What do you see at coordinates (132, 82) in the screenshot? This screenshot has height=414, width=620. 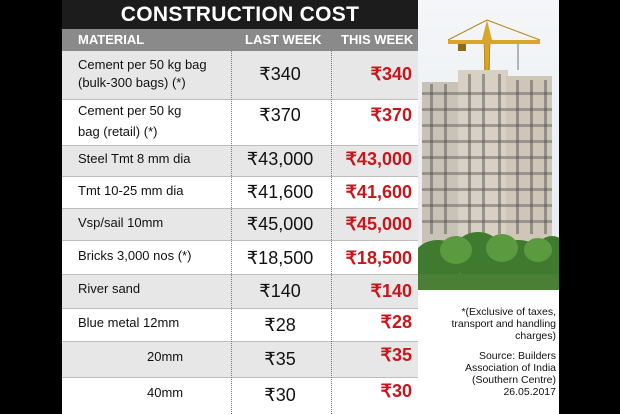 I see `material-line: (bulk-300 bags) (*)` at bounding box center [132, 82].